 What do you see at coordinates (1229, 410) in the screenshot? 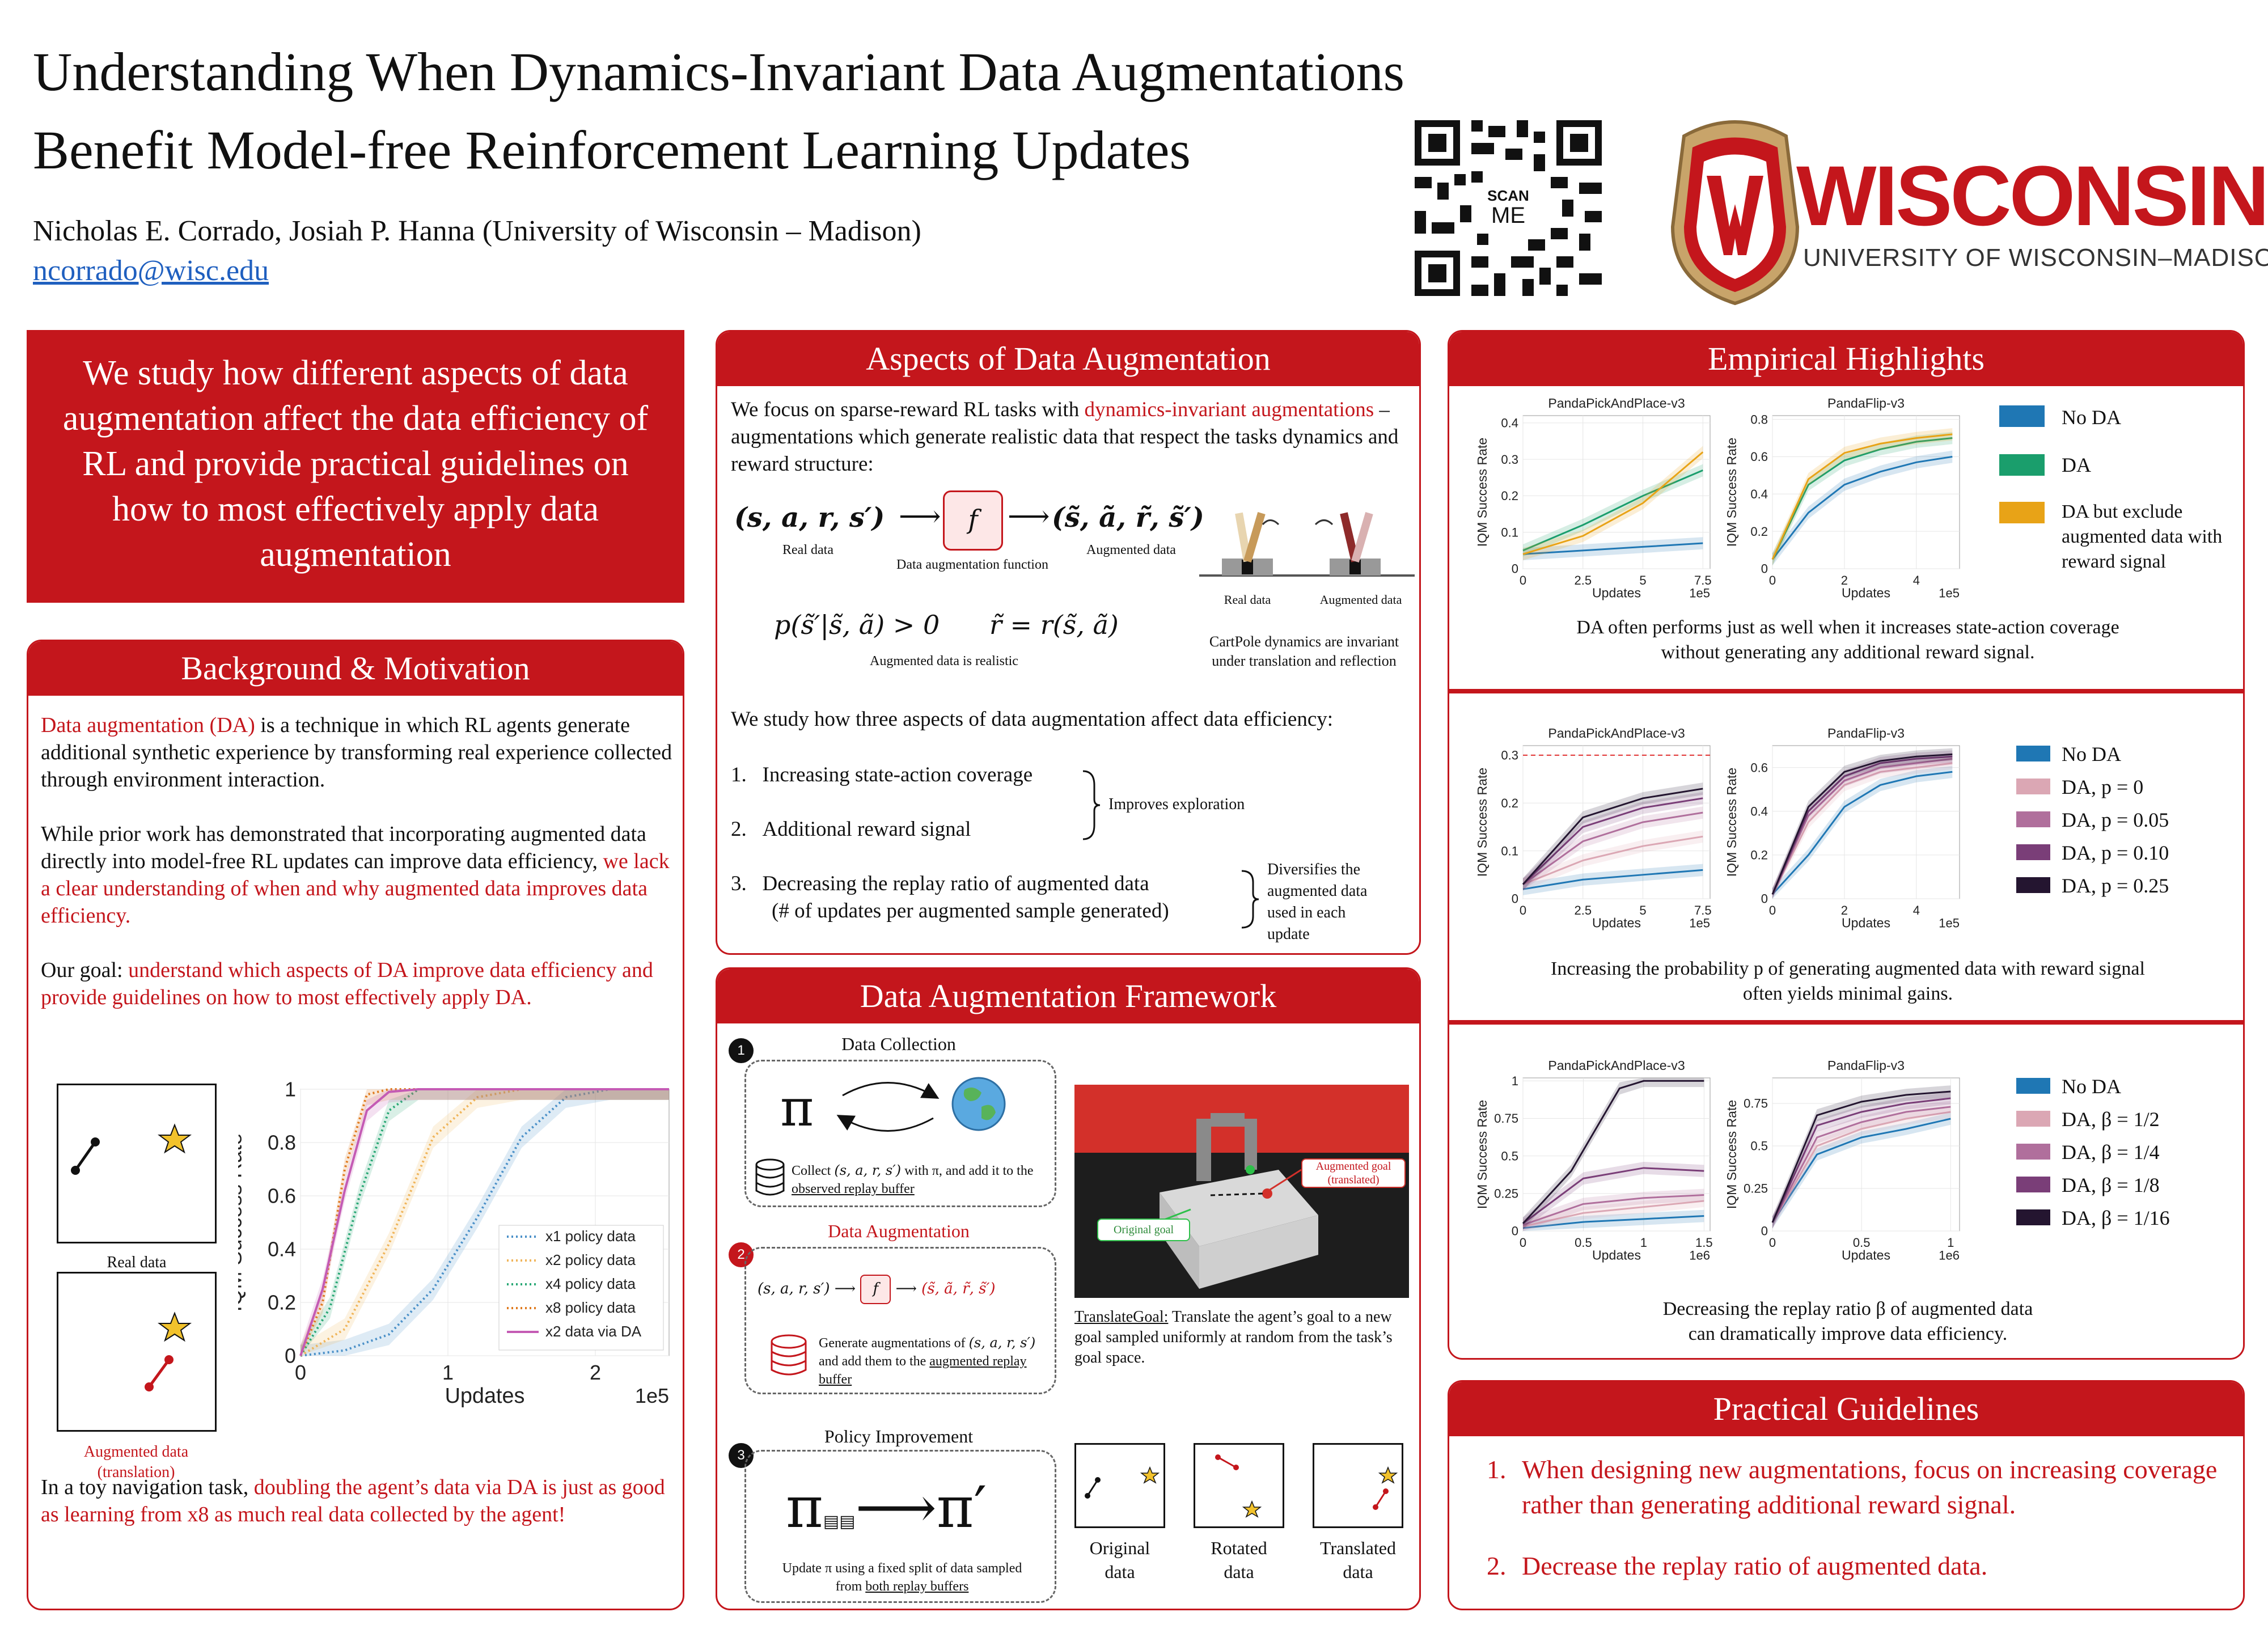
I see `aspects-intro-term: dynamics-invariant augmentations` at bounding box center [1229, 410].